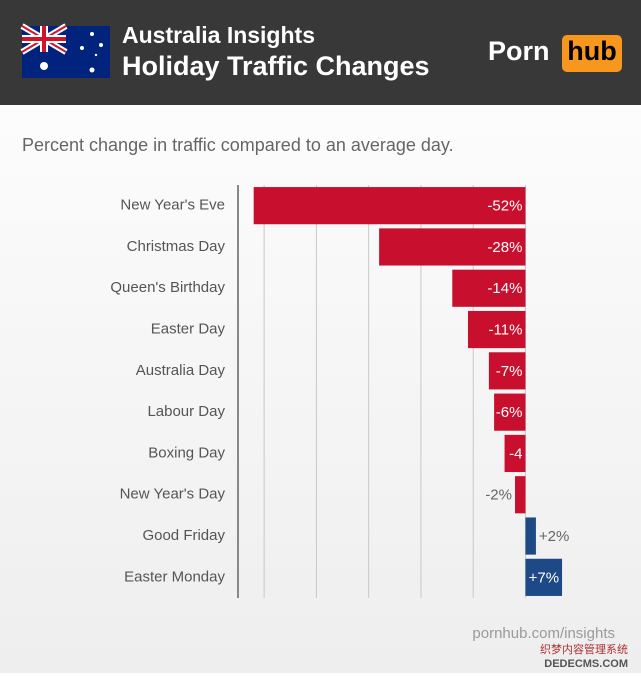 The image size is (641, 678). Describe the element at coordinates (65, 50) in the screenshot. I see `flag` at that location.